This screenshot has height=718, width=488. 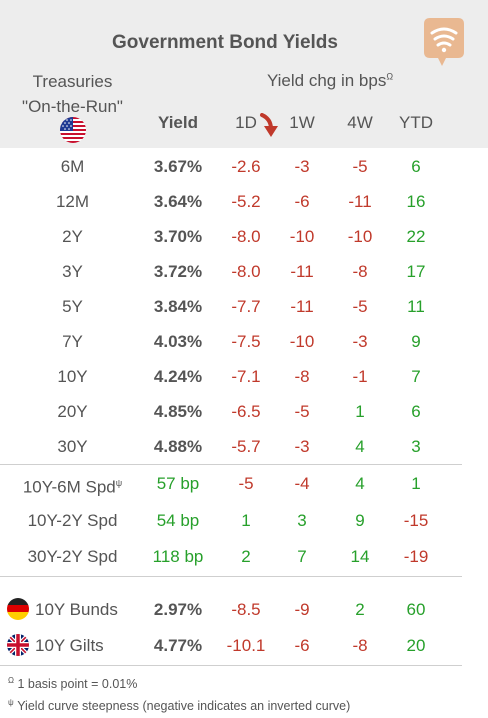 I want to click on change-ytd: 1, so click(x=416, y=483).